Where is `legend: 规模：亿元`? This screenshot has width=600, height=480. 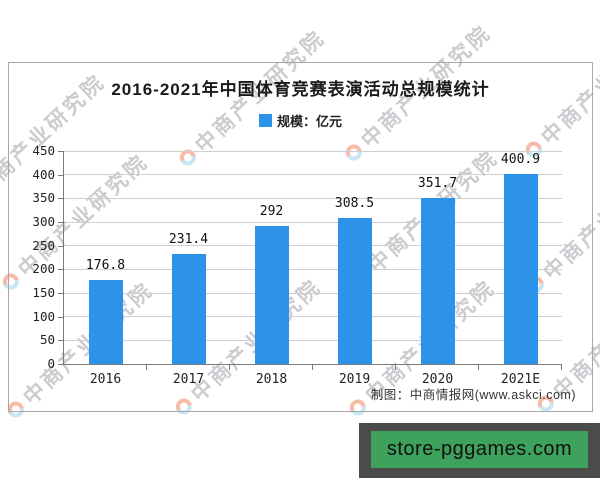
legend: 规模：亿元 is located at coordinates (300, 120).